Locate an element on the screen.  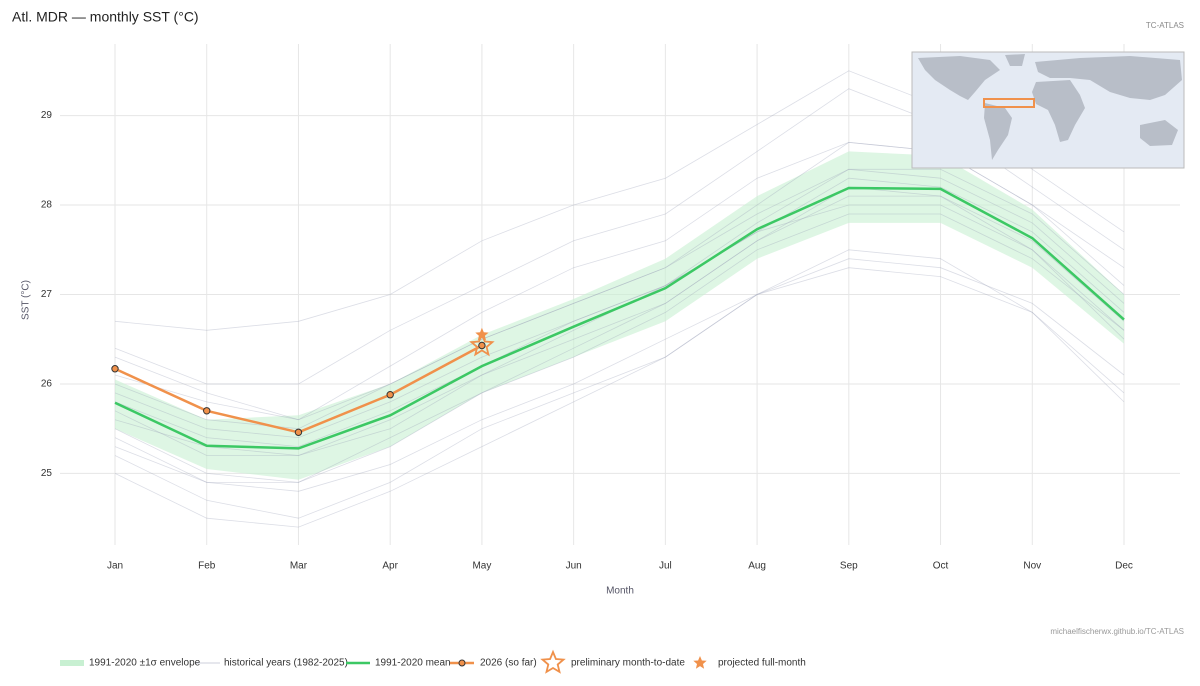
x-tick-label: Aug is located at coordinates (757, 566).